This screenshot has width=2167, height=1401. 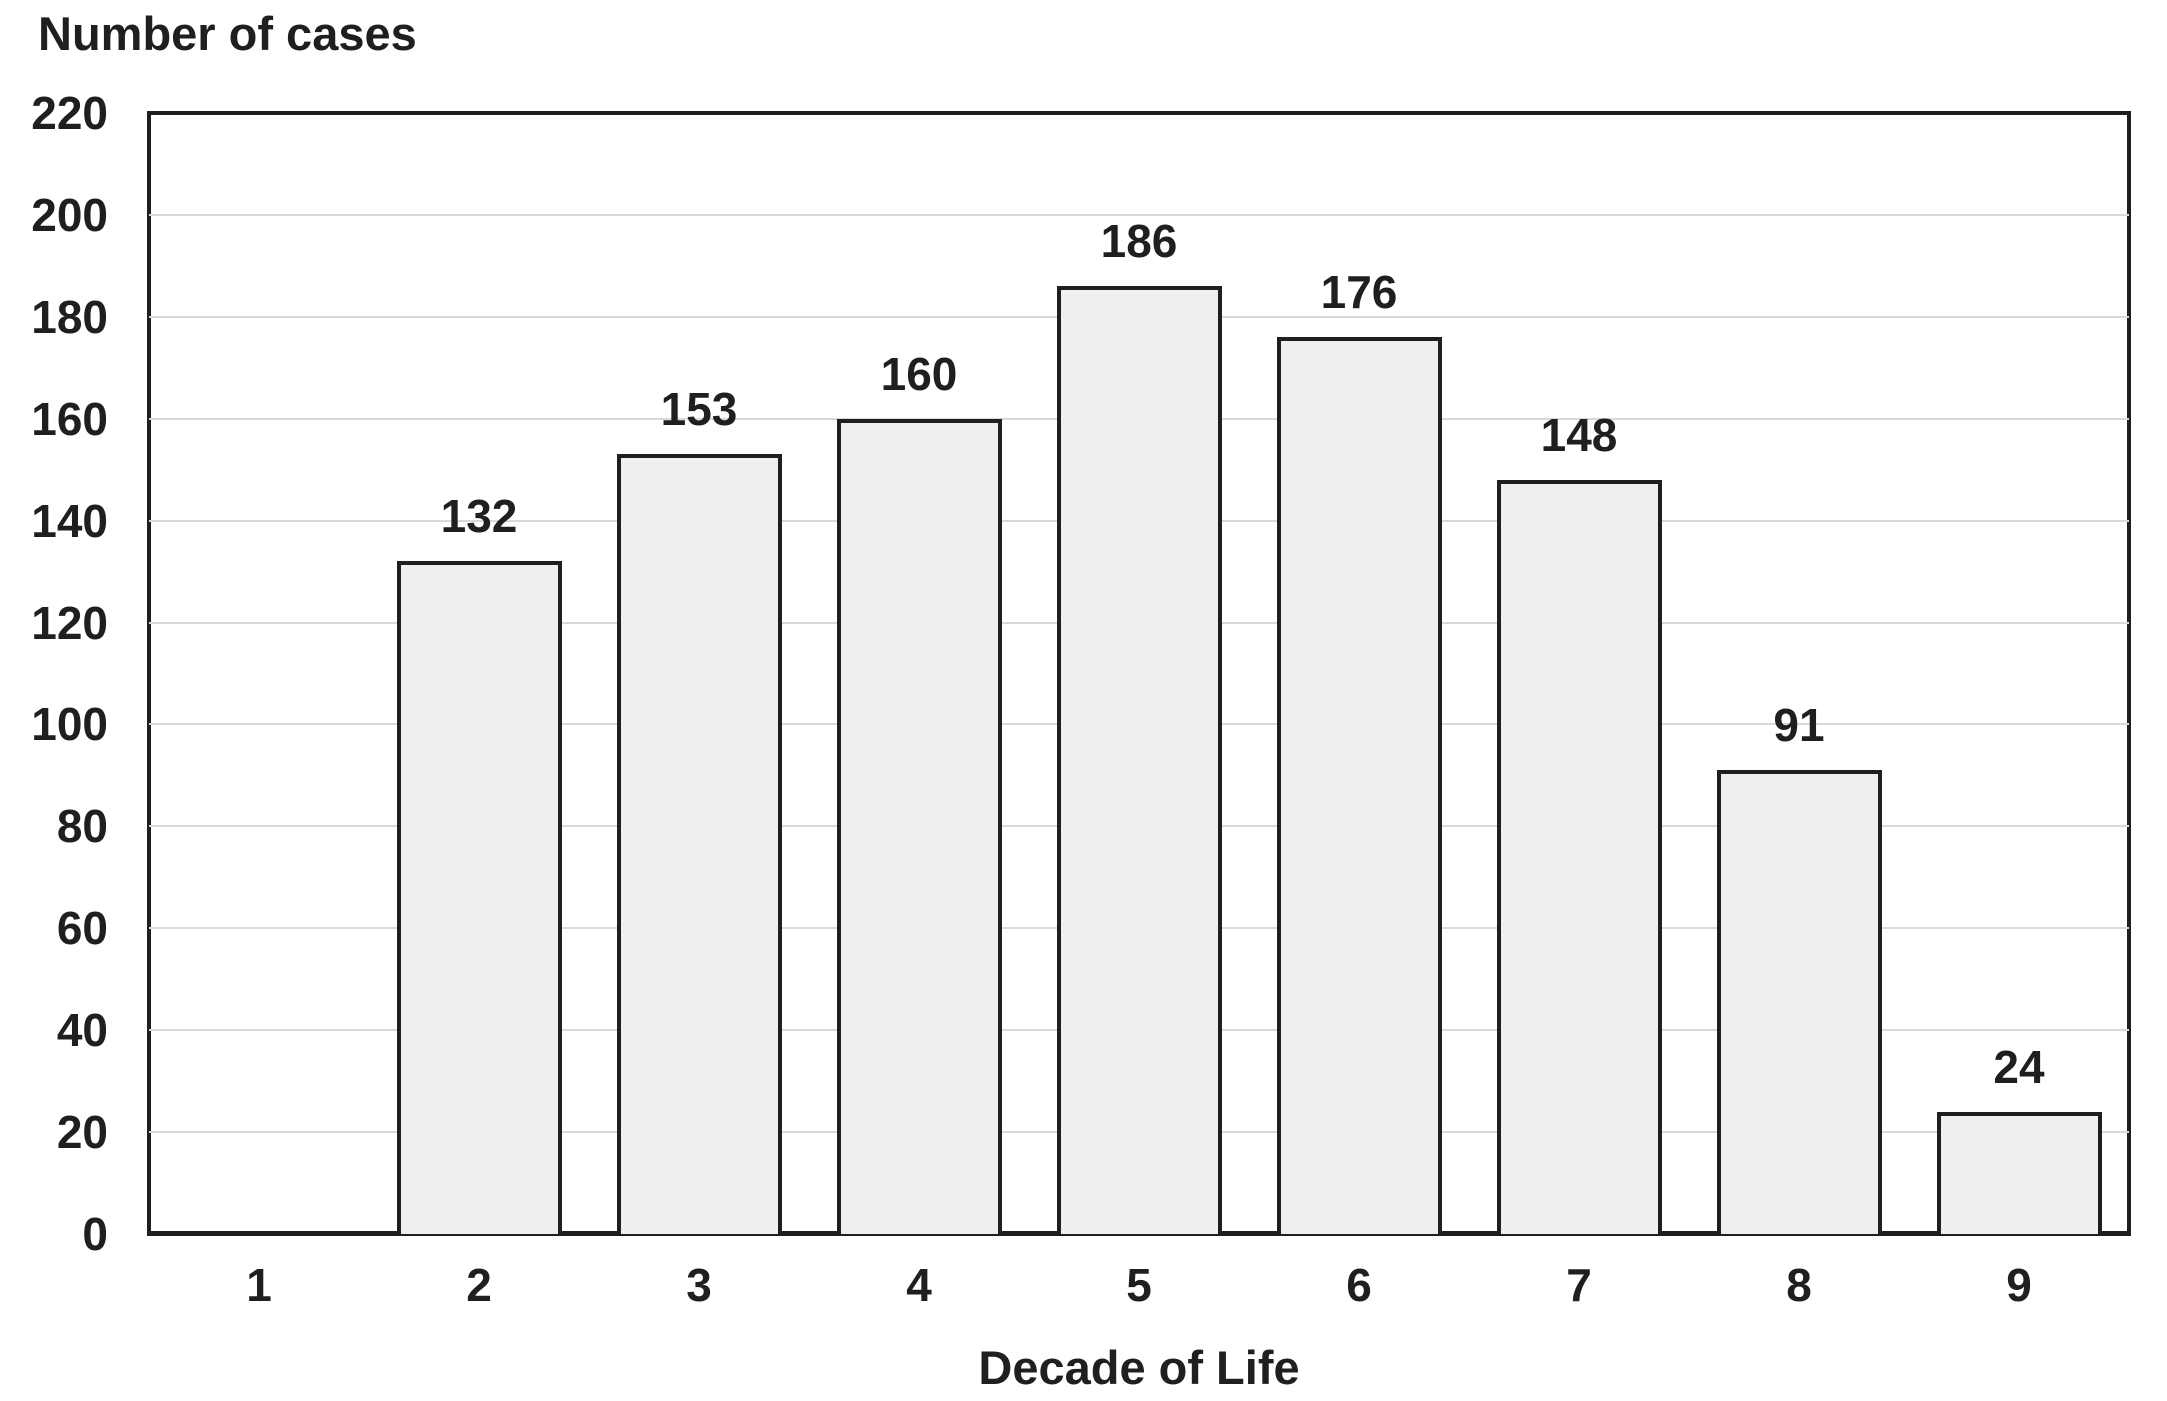 I want to click on y-tick-label: 100, so click(x=69, y=724).